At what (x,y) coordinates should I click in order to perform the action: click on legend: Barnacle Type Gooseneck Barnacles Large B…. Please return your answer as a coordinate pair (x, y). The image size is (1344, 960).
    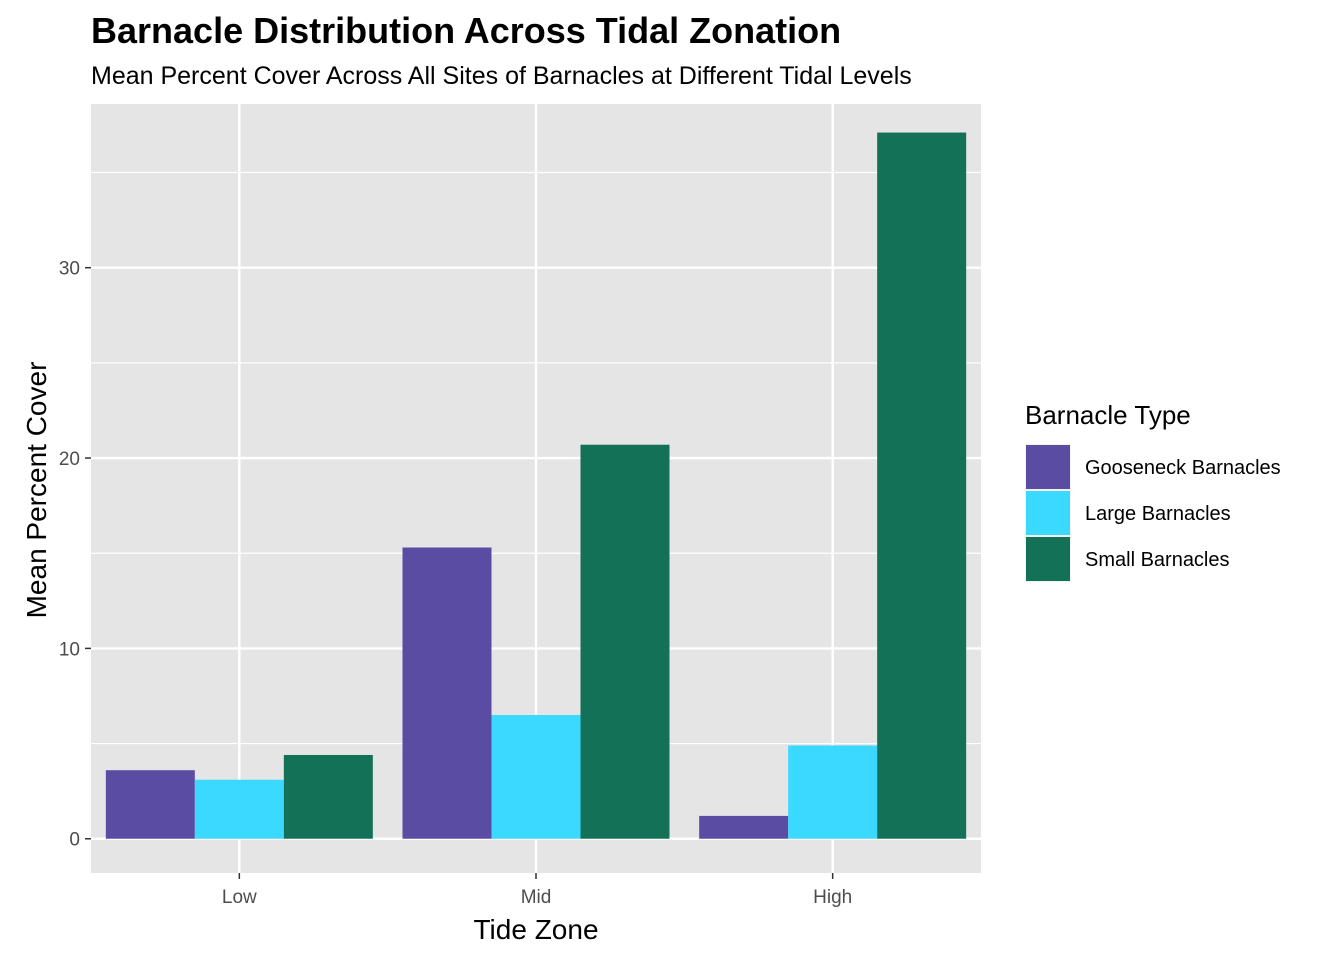
    Looking at the image, I should click on (1153, 491).